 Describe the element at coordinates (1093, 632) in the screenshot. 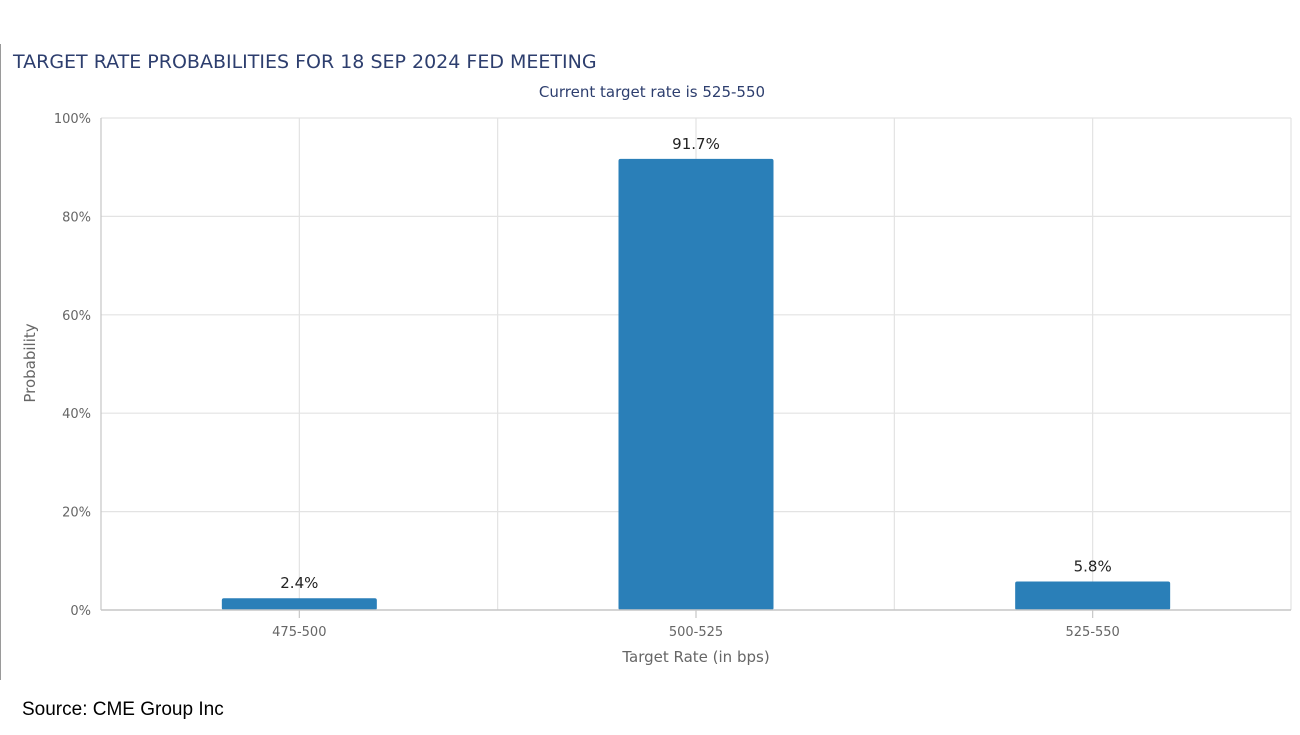

I see `x-tick-label: 525-550` at that location.